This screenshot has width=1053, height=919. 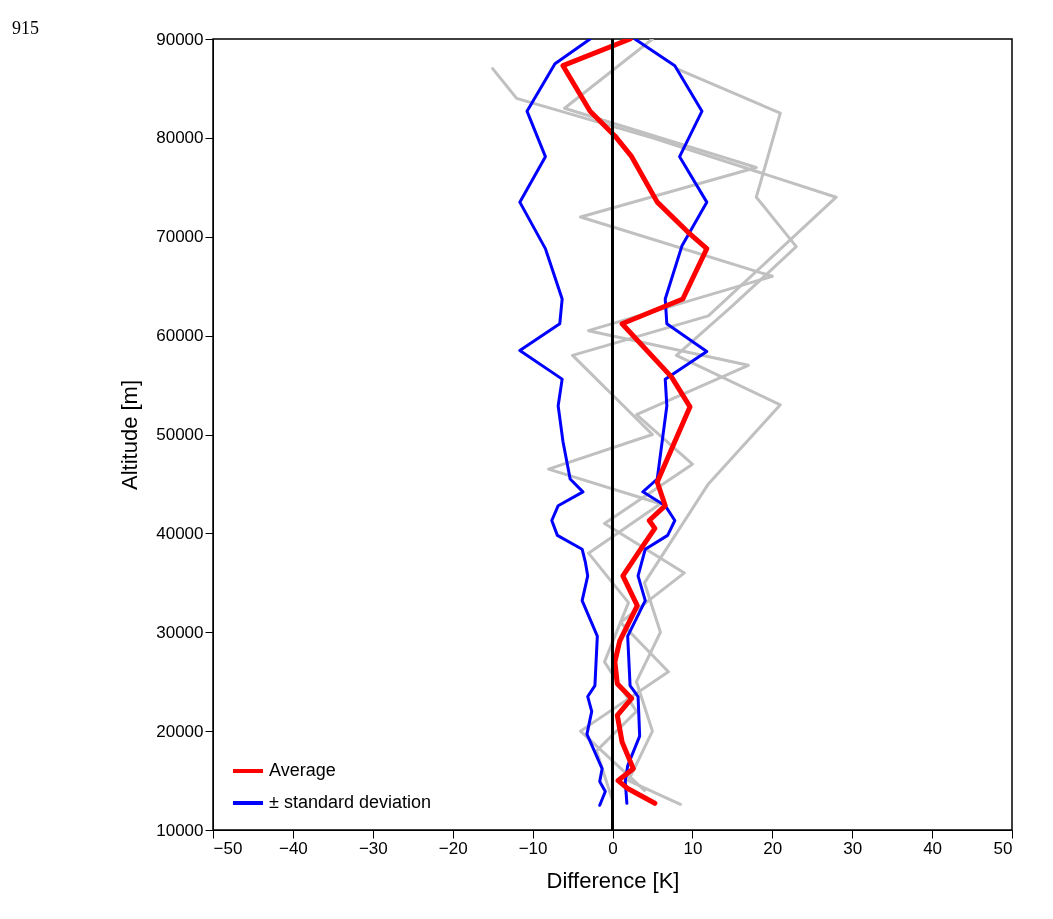 What do you see at coordinates (293, 848) in the screenshot?
I see `x-tick-label: −40` at bounding box center [293, 848].